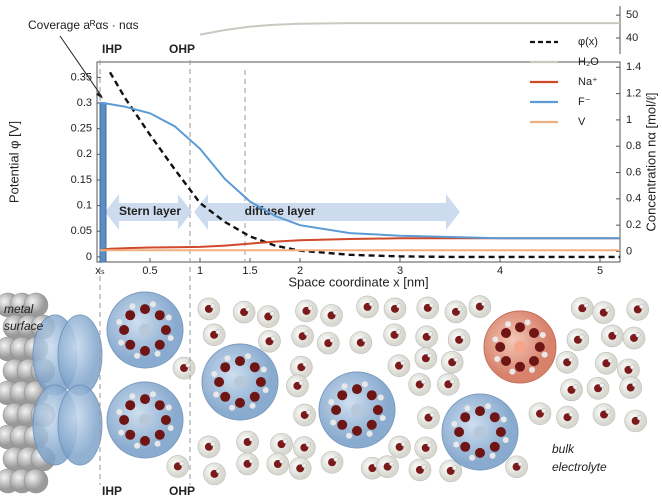 Image resolution: width=662 pixels, height=501 pixels. I want to click on y3-tick-label: 40, so click(632, 38).